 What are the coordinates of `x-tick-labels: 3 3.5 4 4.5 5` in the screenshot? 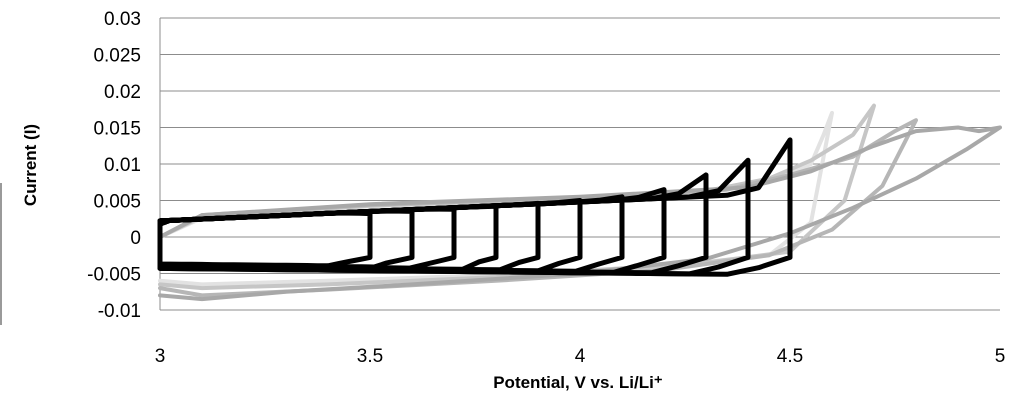 It's located at (580, 356).